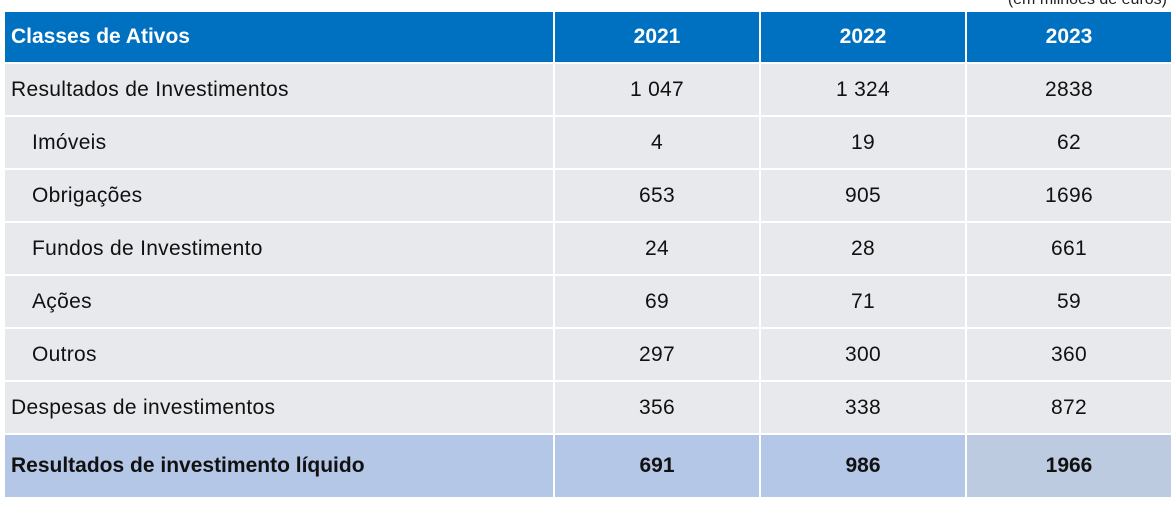 The image size is (1173, 510). What do you see at coordinates (279, 407) in the screenshot?
I see `row-label: Despesas de investimentos` at bounding box center [279, 407].